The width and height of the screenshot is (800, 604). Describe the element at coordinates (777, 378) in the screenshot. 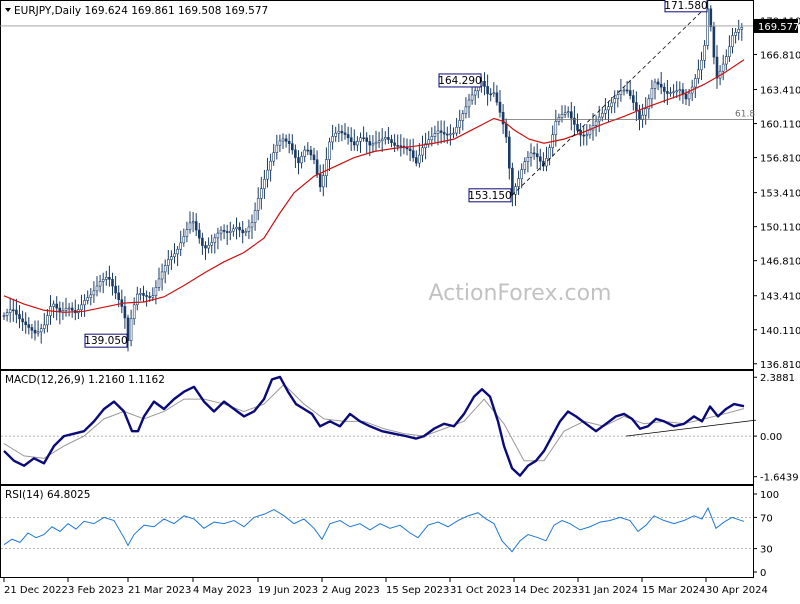

I see `macd-y-tick-label: 2.3881` at that location.